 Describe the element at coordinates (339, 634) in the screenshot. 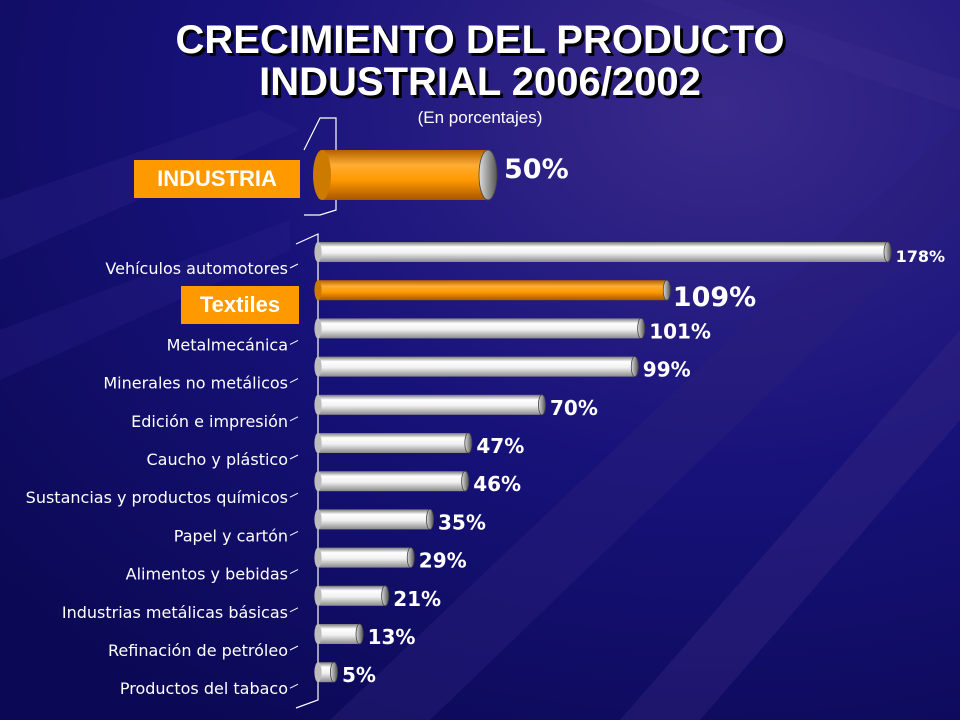

I see `bar-refinacion-de-petroleo` at that location.